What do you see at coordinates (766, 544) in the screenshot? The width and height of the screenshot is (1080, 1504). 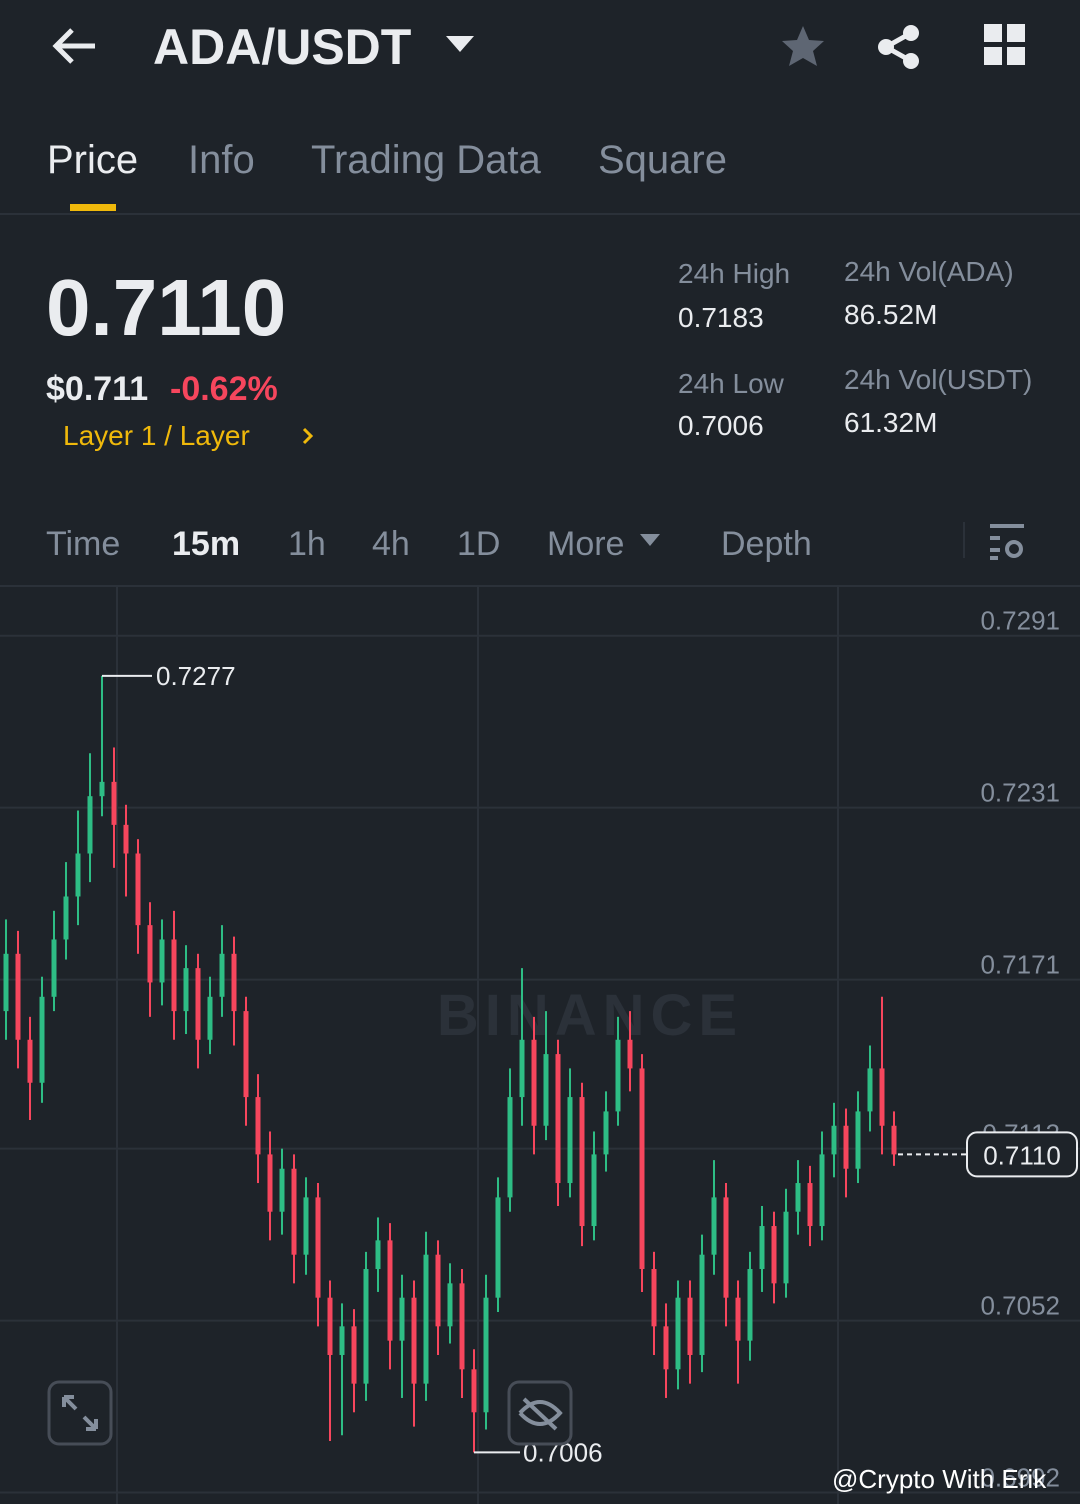 I see `interval: Depth` at bounding box center [766, 544].